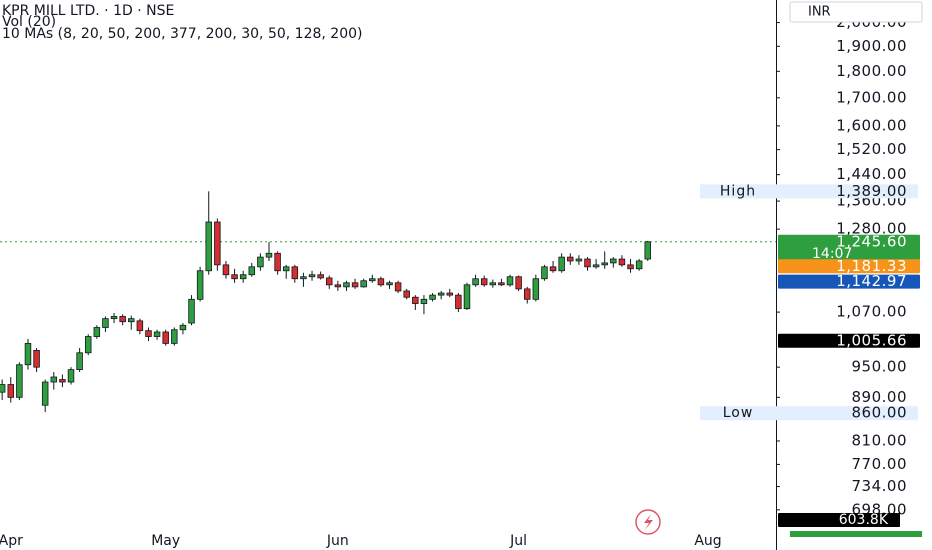 The width and height of the screenshot is (932, 550). I want to click on x-tick-label: May, so click(165, 541).